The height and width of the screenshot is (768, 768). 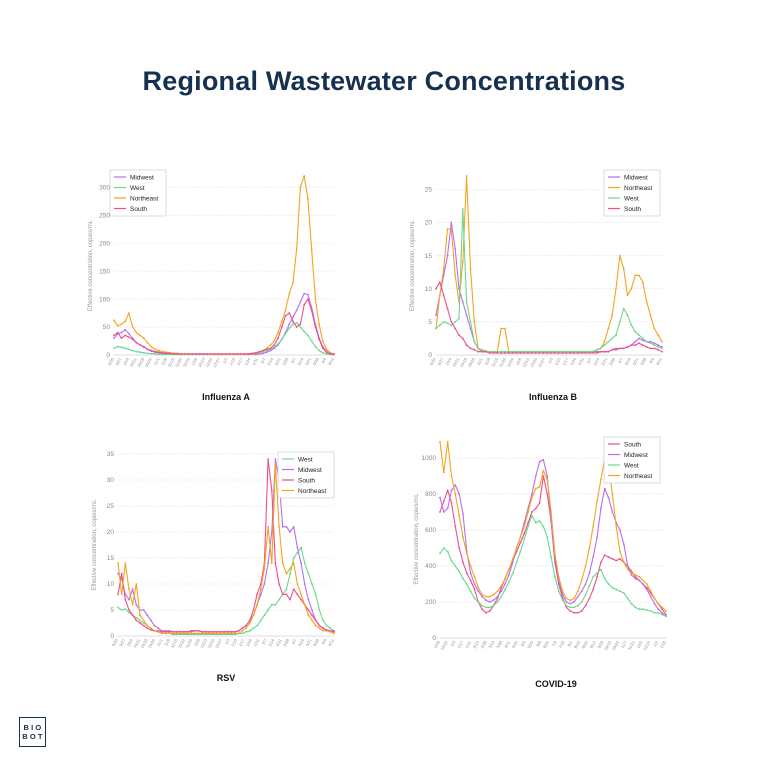 What do you see at coordinates (232, 361) in the screenshot?
I see `x-tick-label: 1/10` at bounding box center [232, 361].